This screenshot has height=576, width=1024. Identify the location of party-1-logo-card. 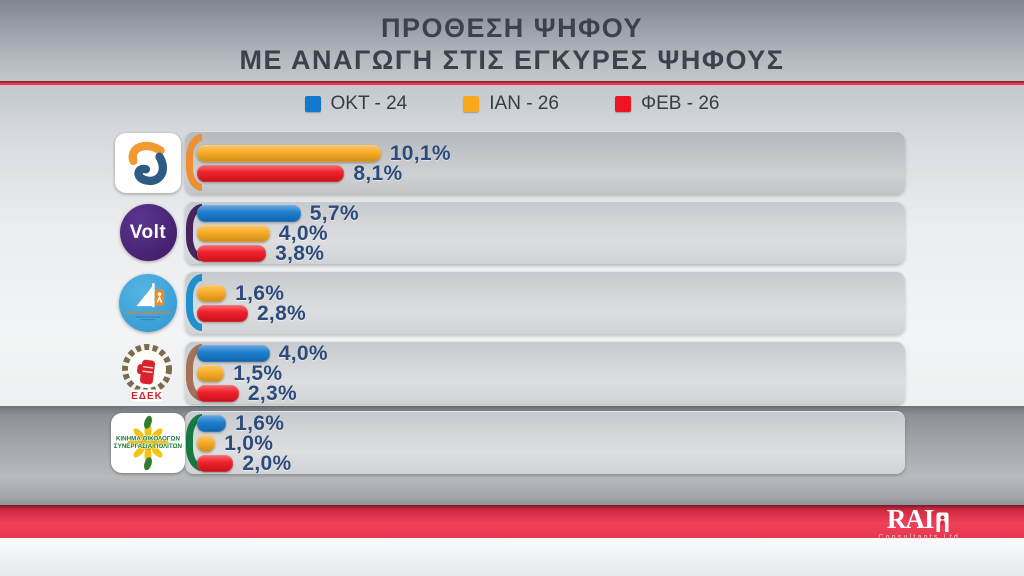
(148, 162).